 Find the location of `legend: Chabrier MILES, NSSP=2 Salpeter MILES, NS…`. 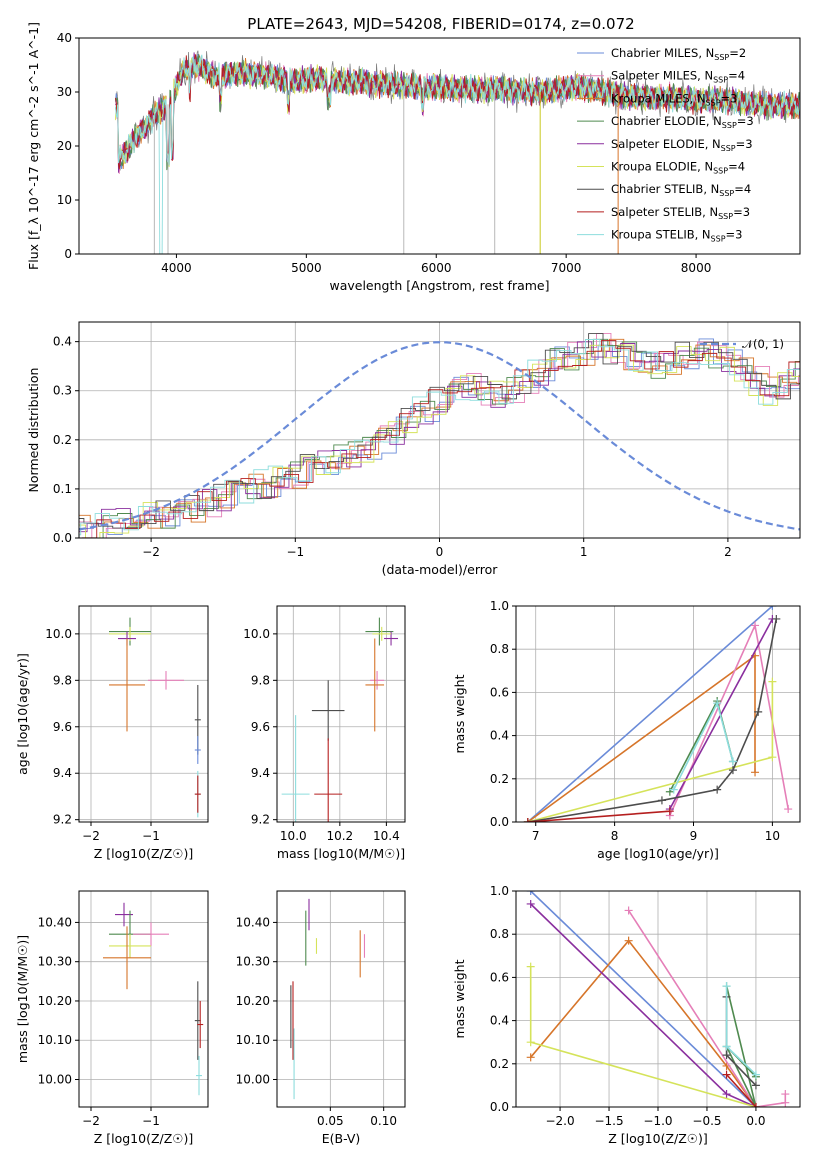

legend: Chabrier MILES, NSSP=2 Salpeter MILES, NS… is located at coordinates (665, 145).